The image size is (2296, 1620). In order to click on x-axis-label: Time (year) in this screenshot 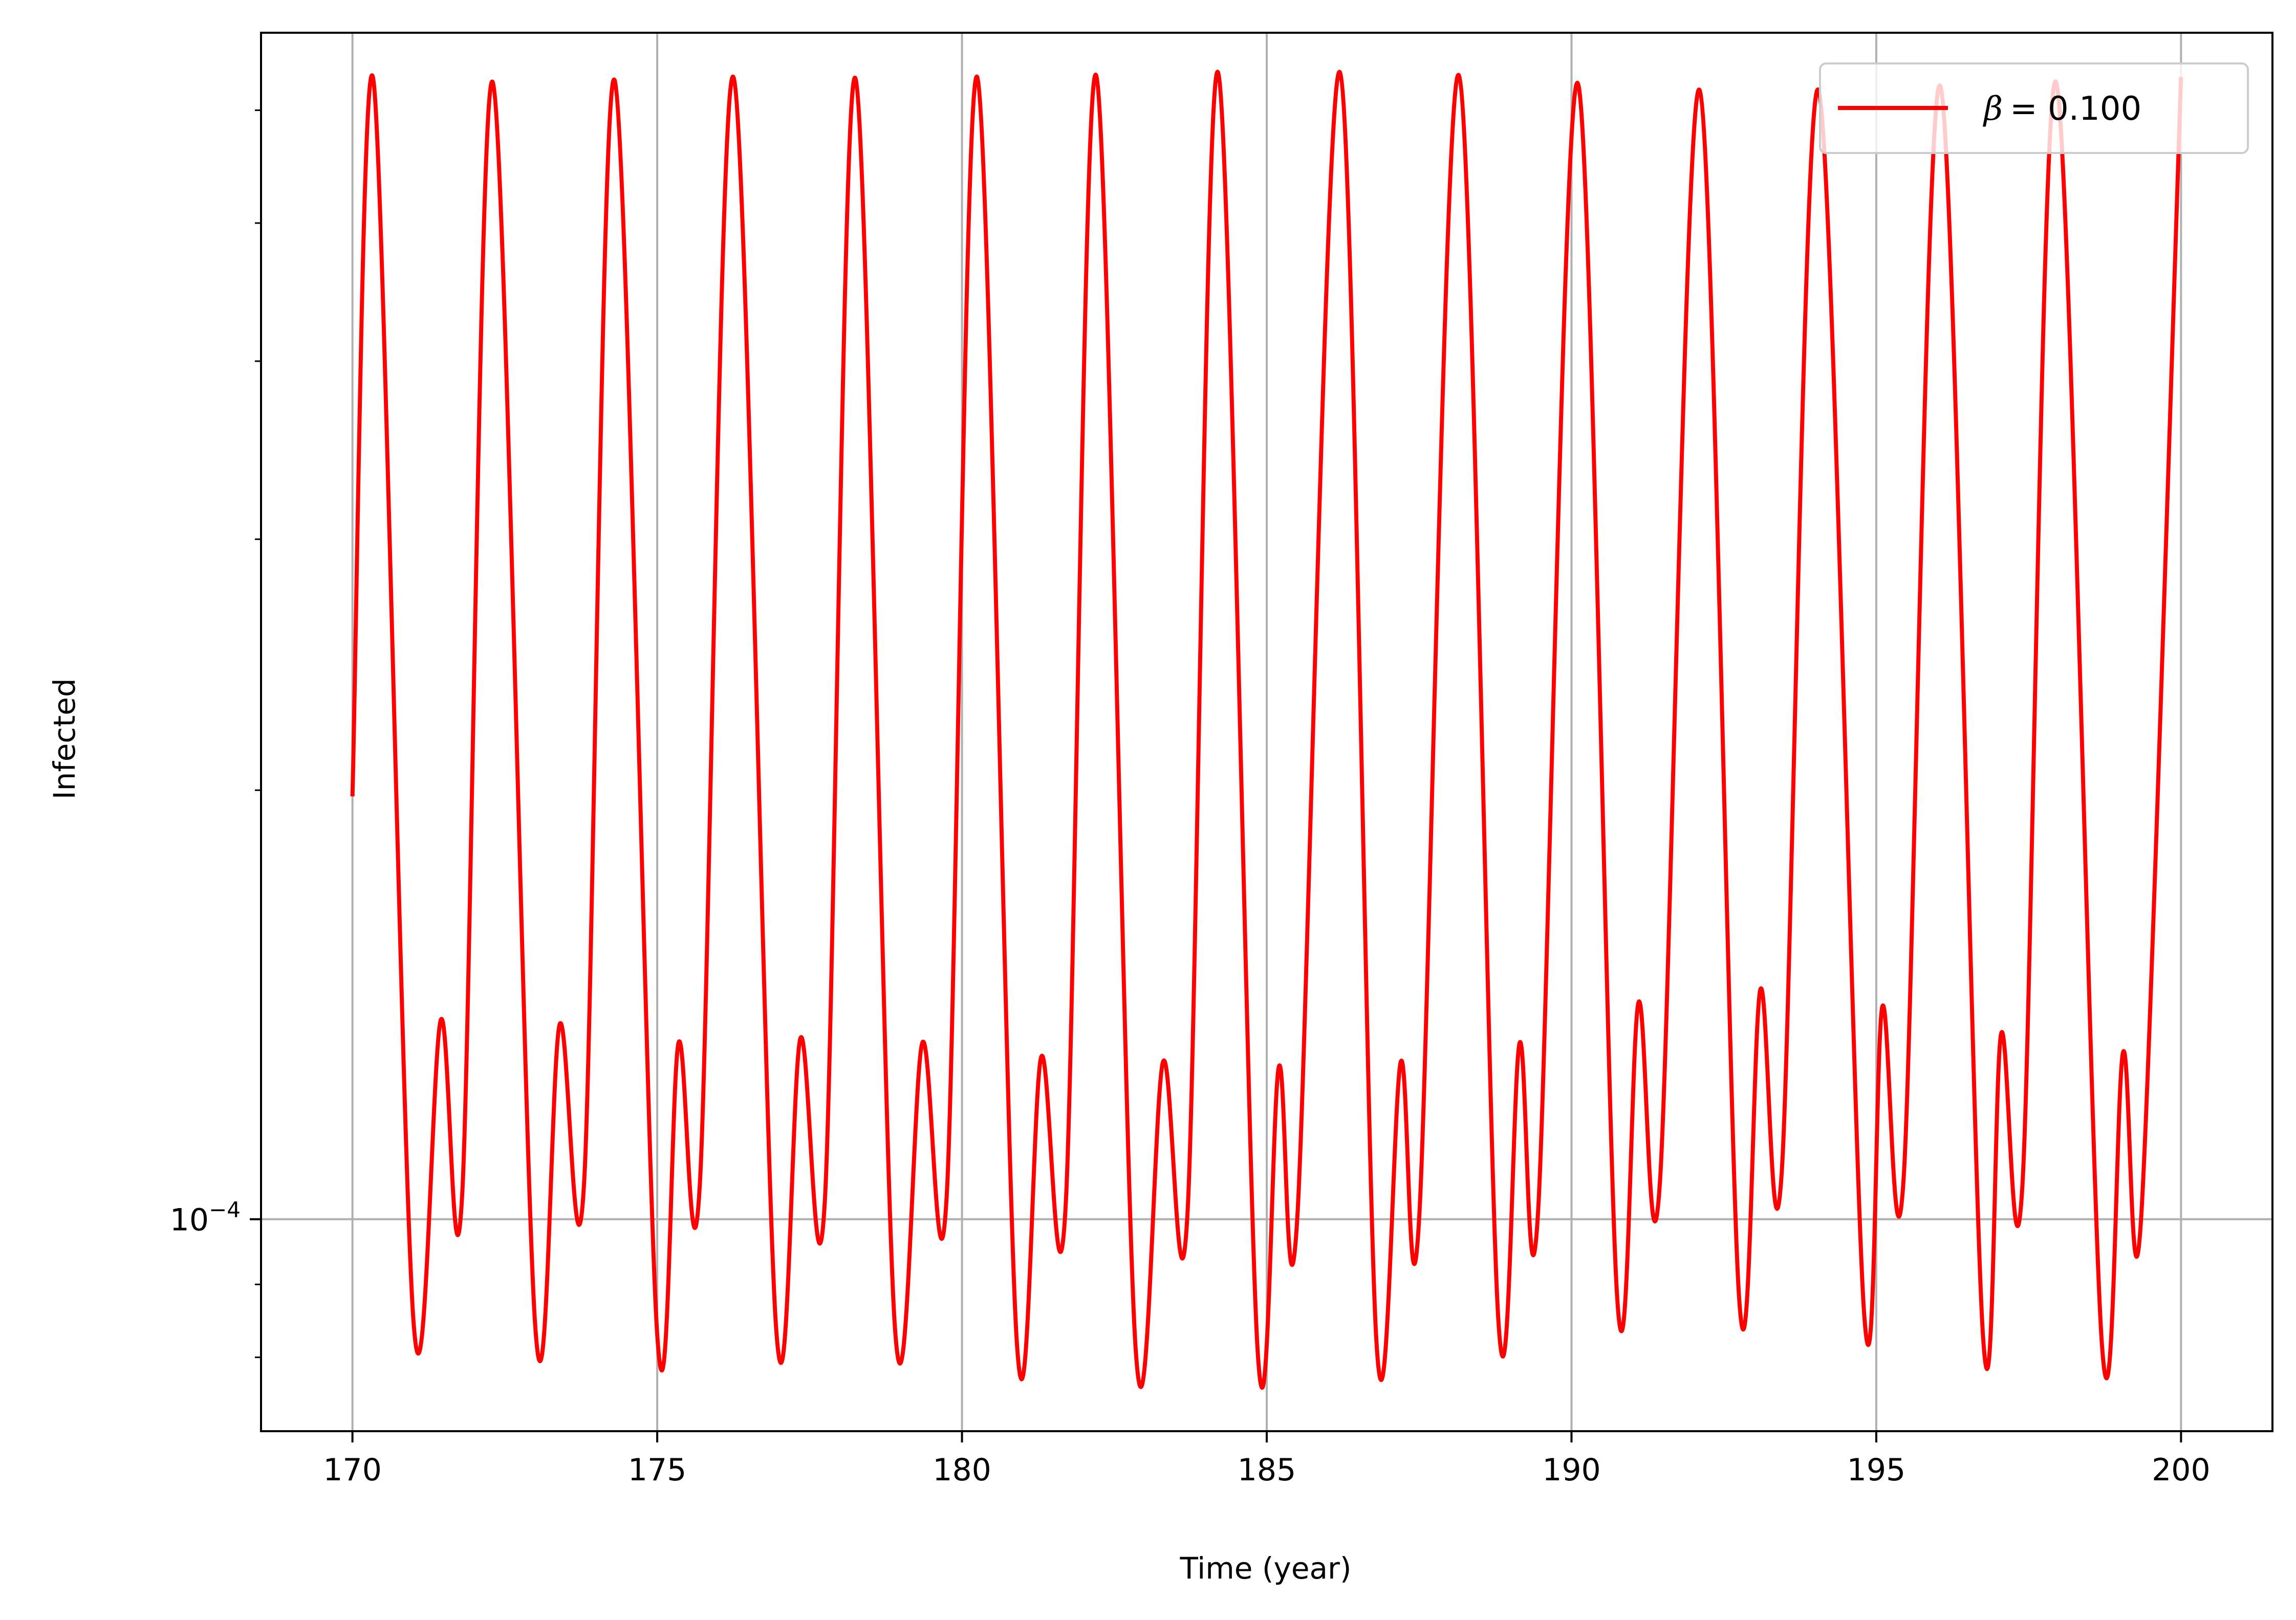, I will do `click(1265, 1568)`.